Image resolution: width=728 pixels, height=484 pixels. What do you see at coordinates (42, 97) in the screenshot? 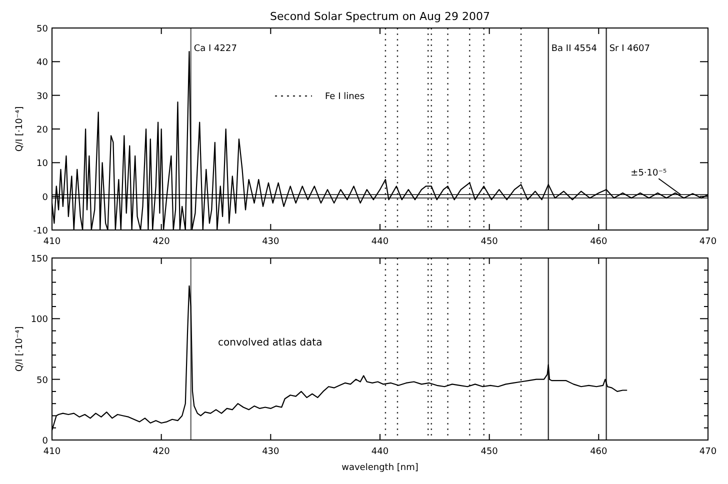
I see `y-tick-label: 30` at bounding box center [42, 97].